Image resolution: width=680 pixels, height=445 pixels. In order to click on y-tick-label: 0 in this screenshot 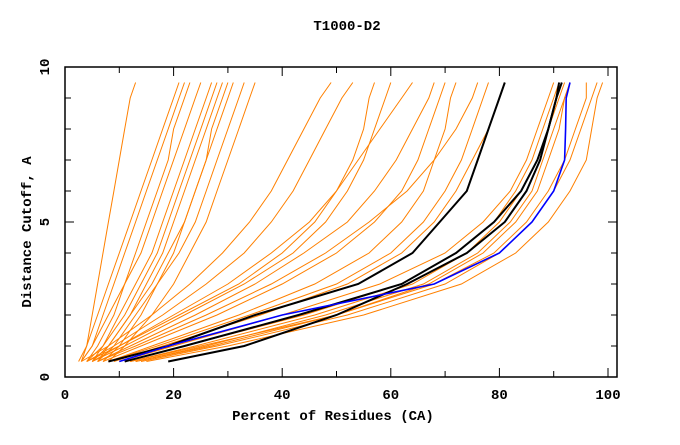, I will do `click(46, 377)`.